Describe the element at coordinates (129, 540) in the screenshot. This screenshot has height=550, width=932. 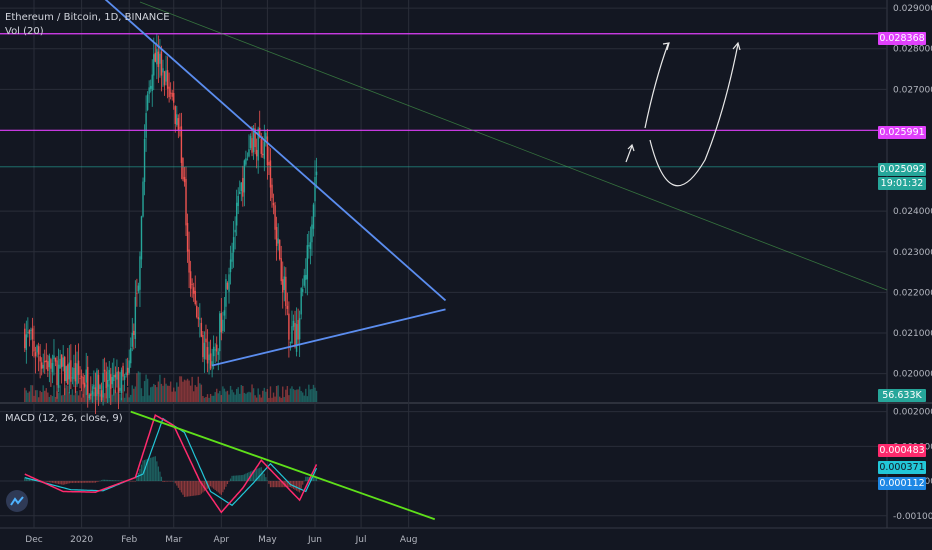
I see `time-tick-label: Feb` at that location.